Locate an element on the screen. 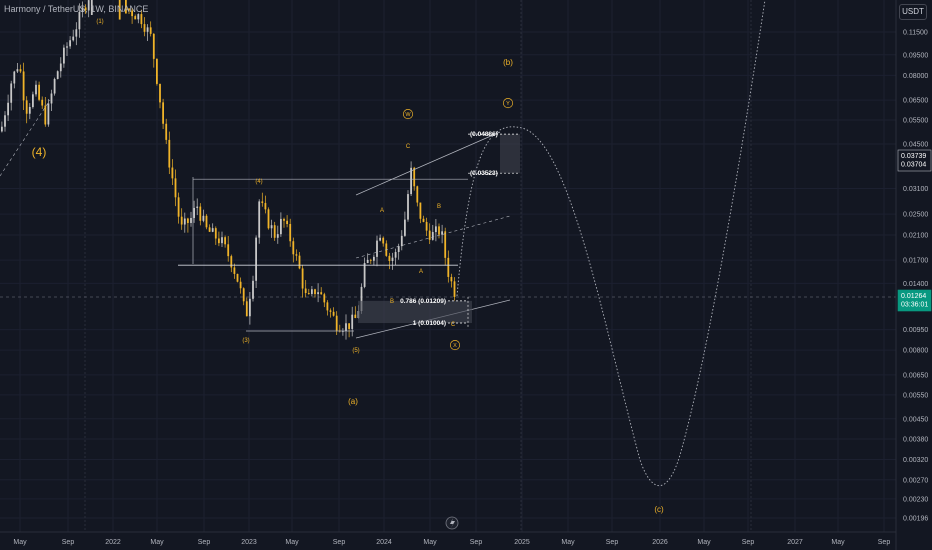 The width and height of the screenshot is (932, 550). fib-786-label: 0.786 (0.01209) is located at coordinates (423, 301).